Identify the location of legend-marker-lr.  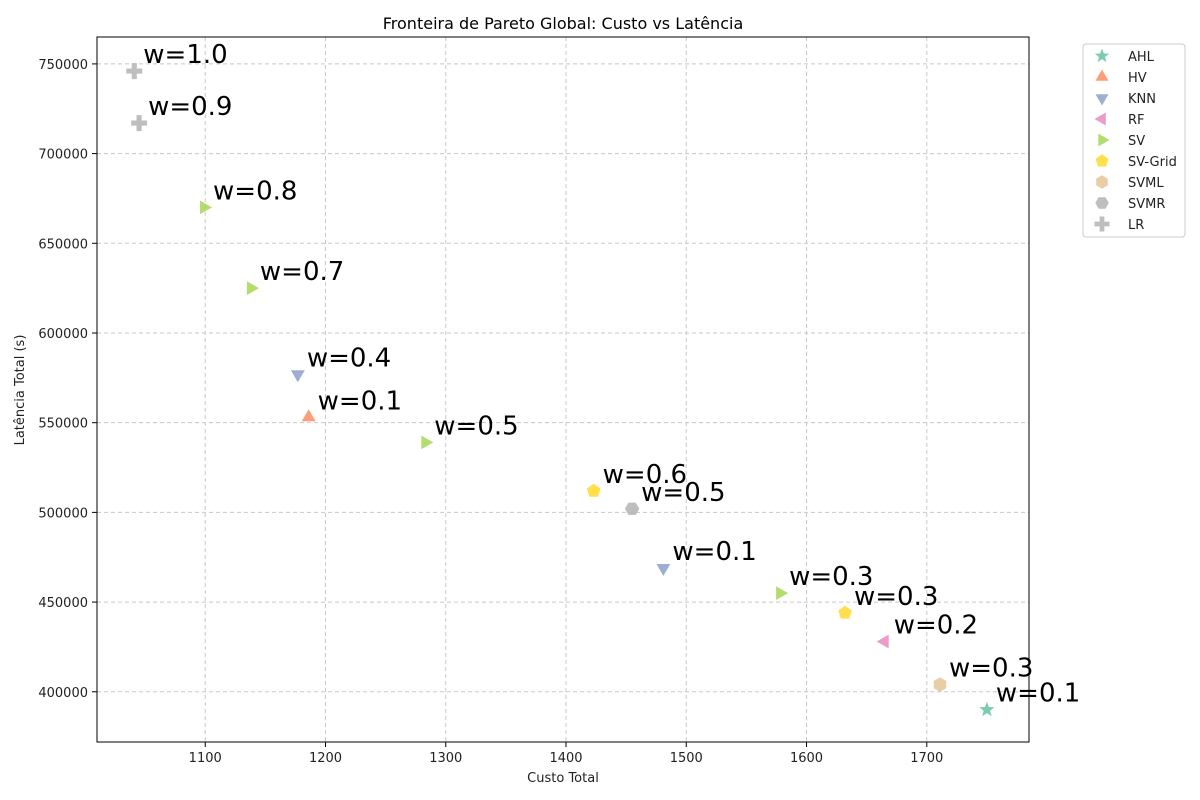
(1102, 224).